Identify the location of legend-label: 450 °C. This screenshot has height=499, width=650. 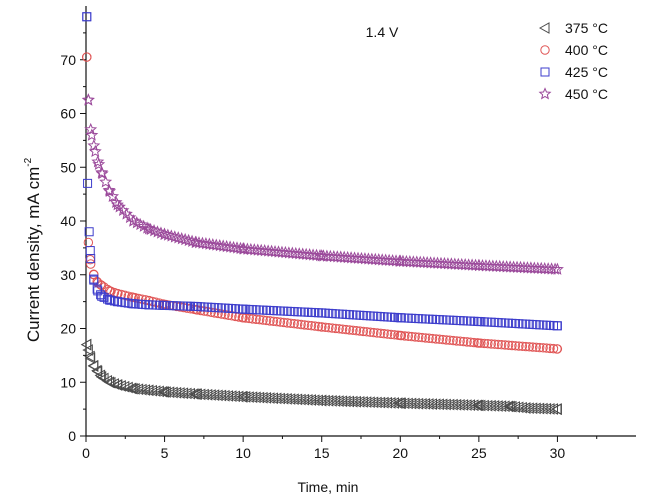
(586, 94).